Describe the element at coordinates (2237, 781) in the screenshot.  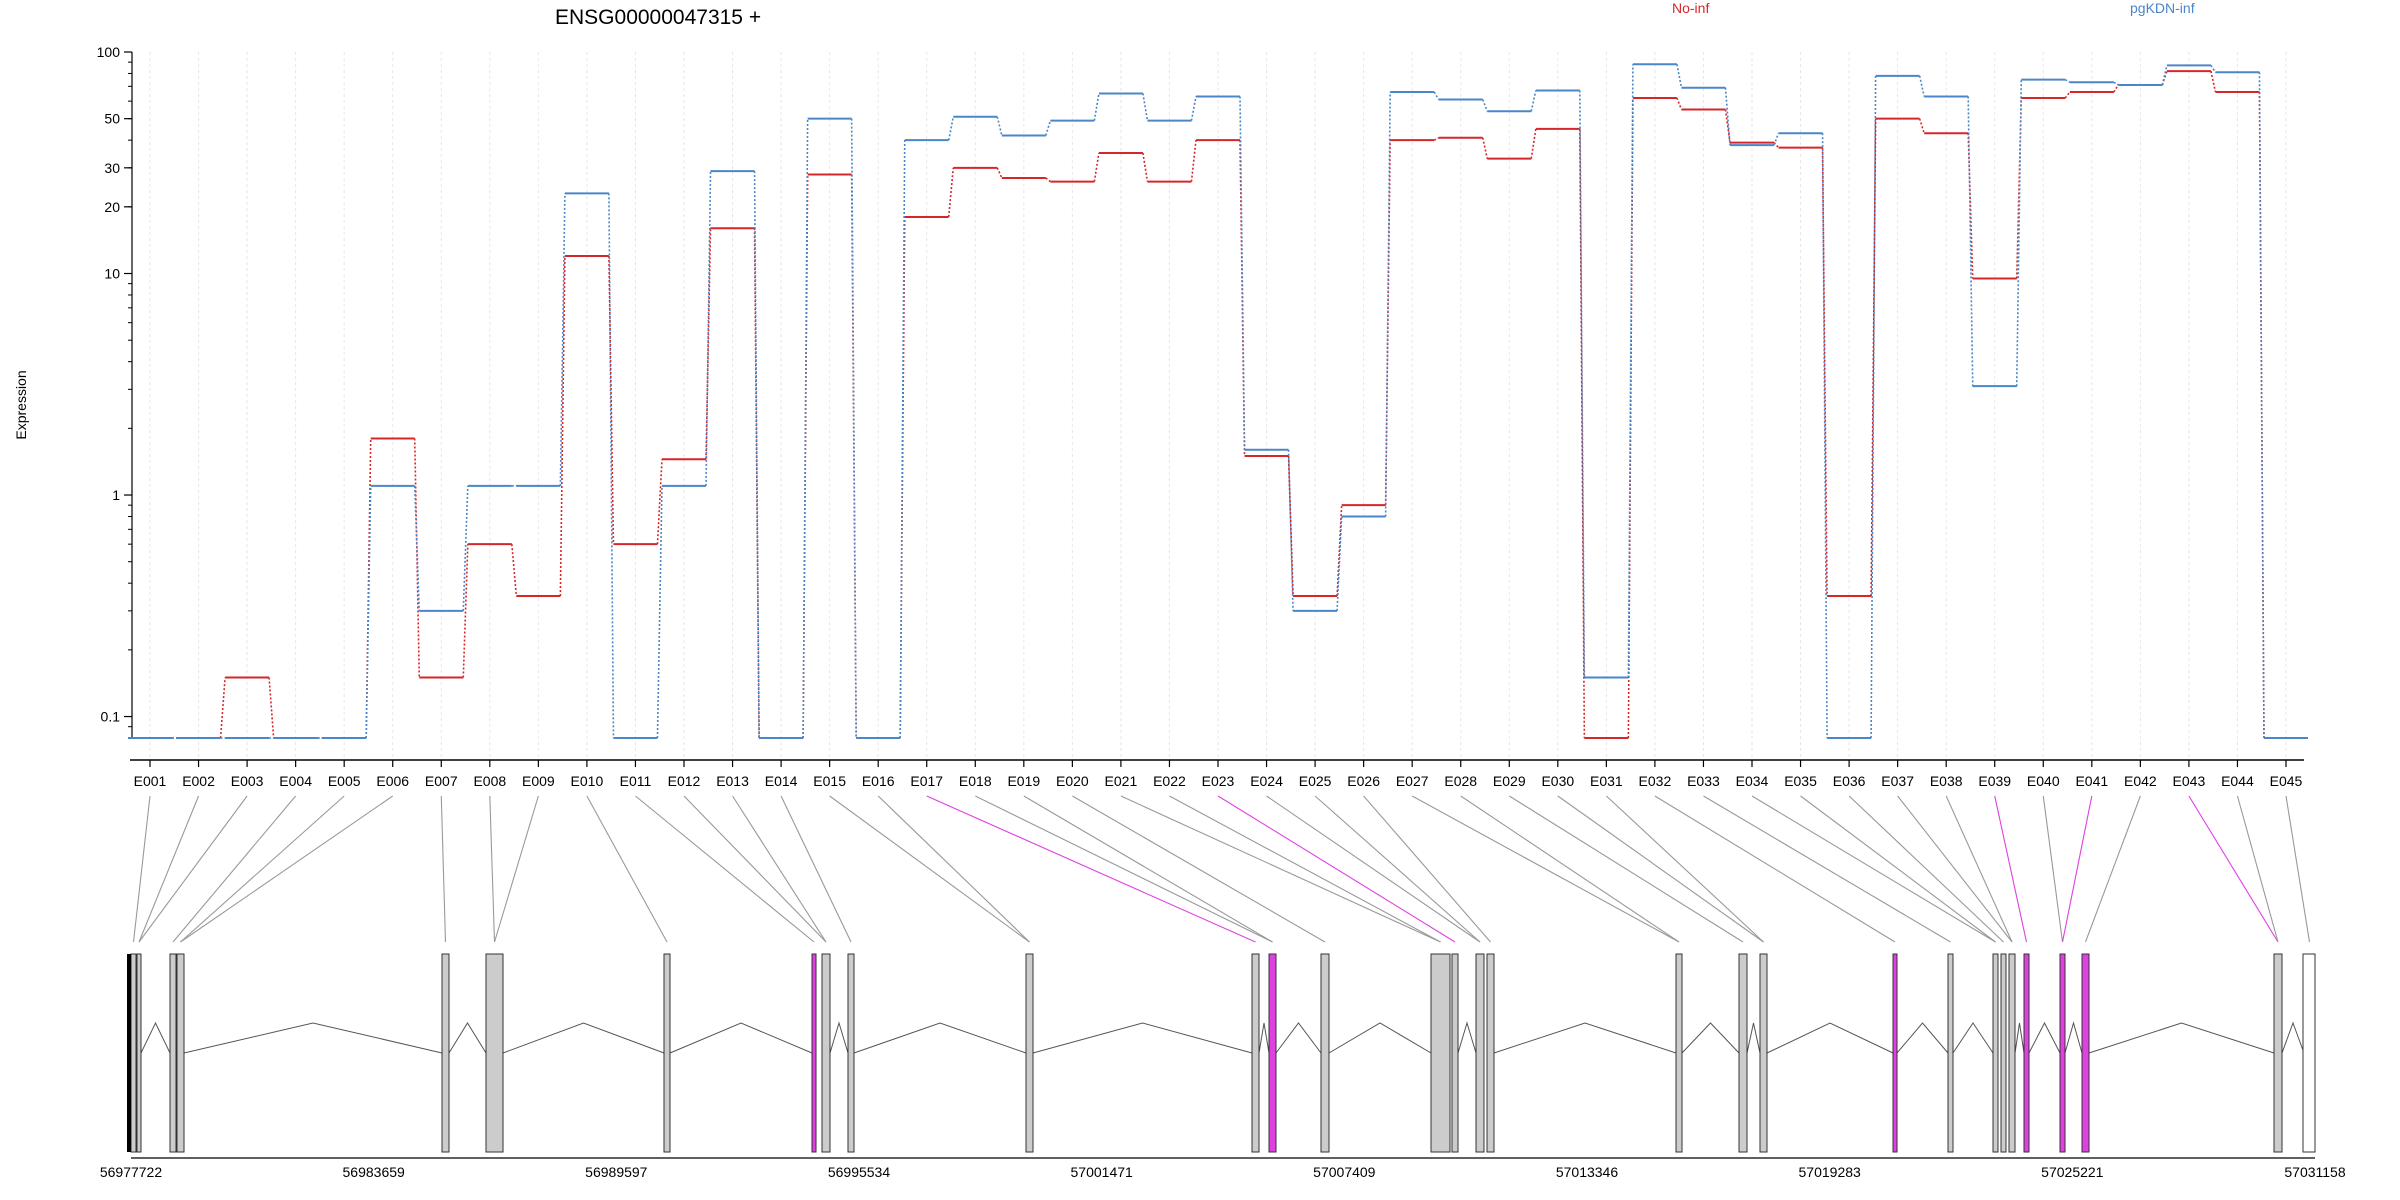
I see `x-tick-label: E044` at that location.